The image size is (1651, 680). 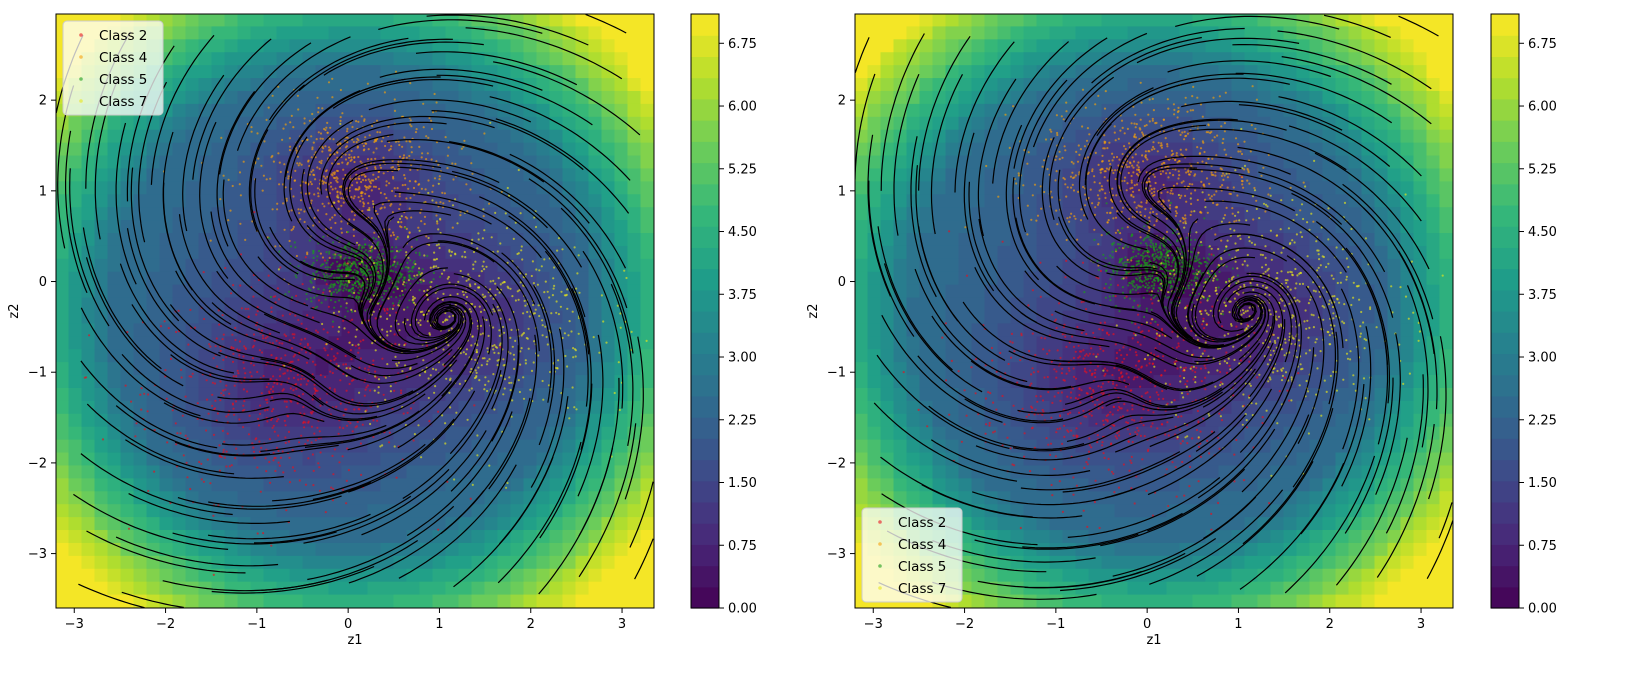 What do you see at coordinates (742, 295) in the screenshot?
I see `colorbar-tick-label: 3.75` at bounding box center [742, 295].